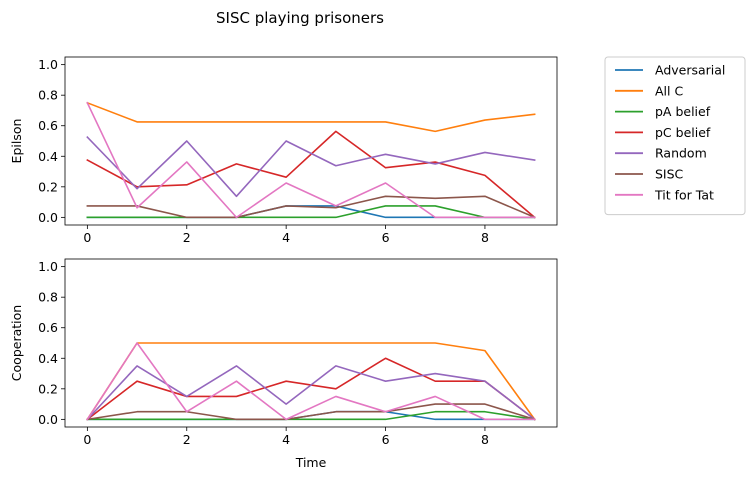 This screenshot has width=752, height=480. I want to click on y-axis-label: Cooperation, so click(16, 343).